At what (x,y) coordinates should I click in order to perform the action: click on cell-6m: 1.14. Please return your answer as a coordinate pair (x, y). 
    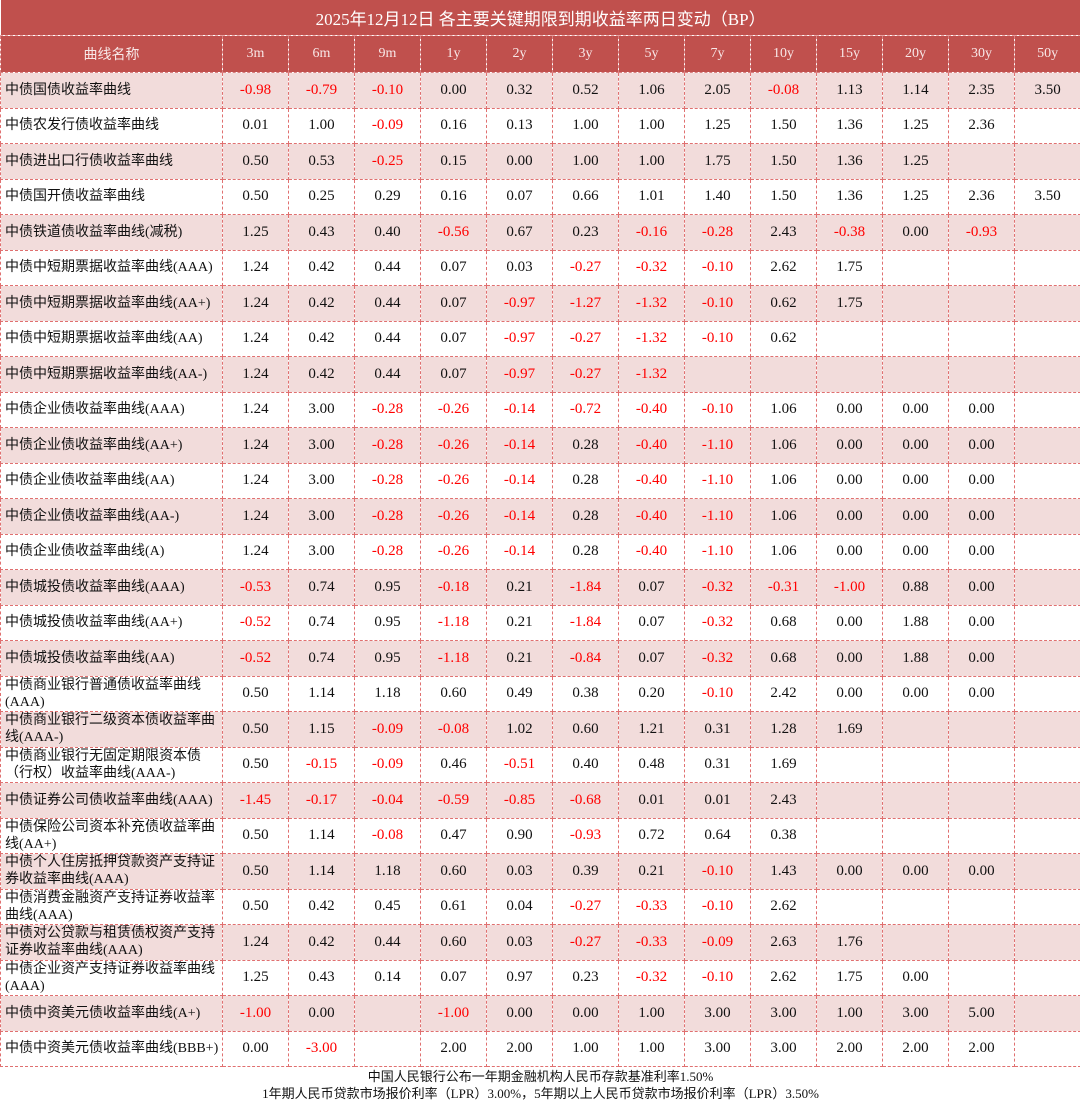
    Looking at the image, I should click on (322, 872).